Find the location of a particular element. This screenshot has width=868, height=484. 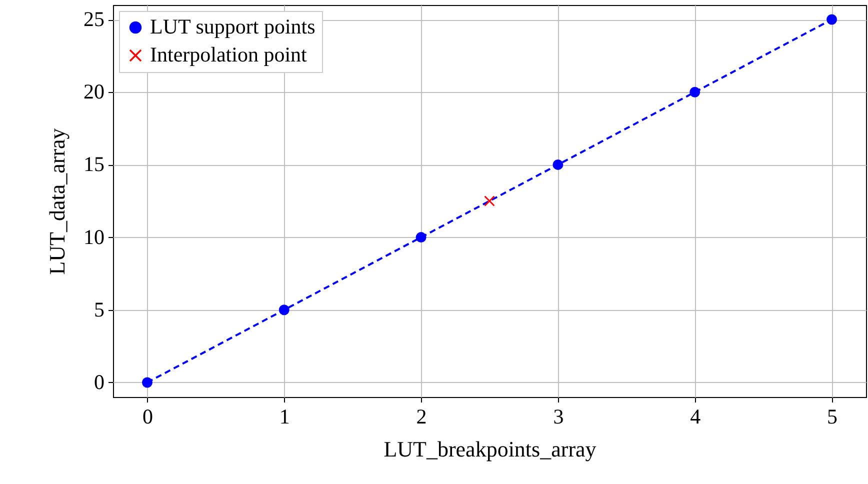

x-tick-label: 2 is located at coordinates (421, 416).